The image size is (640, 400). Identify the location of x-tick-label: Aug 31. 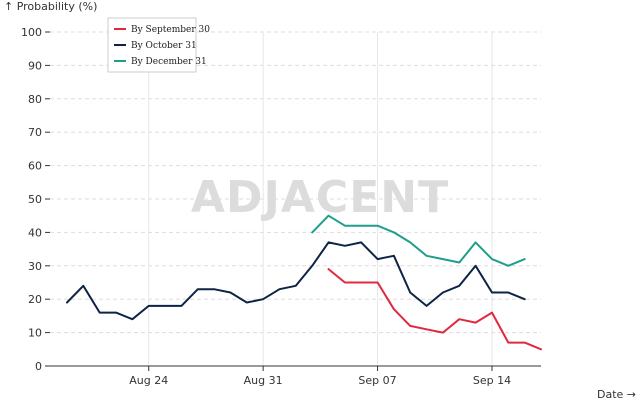
(263, 380).